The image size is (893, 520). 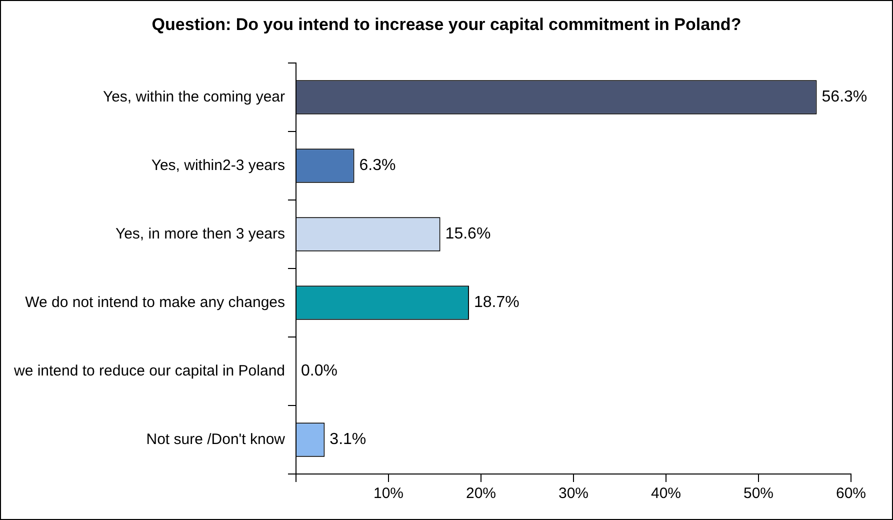 I want to click on x-tick-label: 20%, so click(x=481, y=493).